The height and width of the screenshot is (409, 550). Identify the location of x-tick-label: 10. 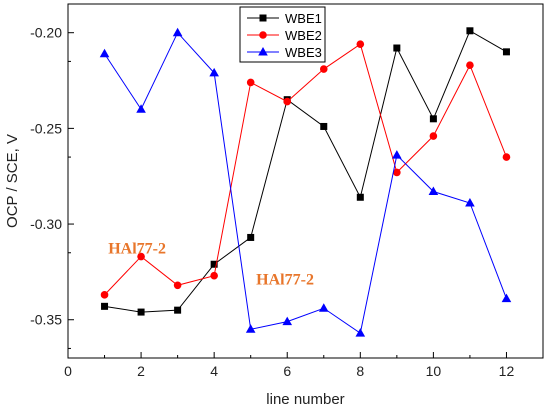
(434, 371).